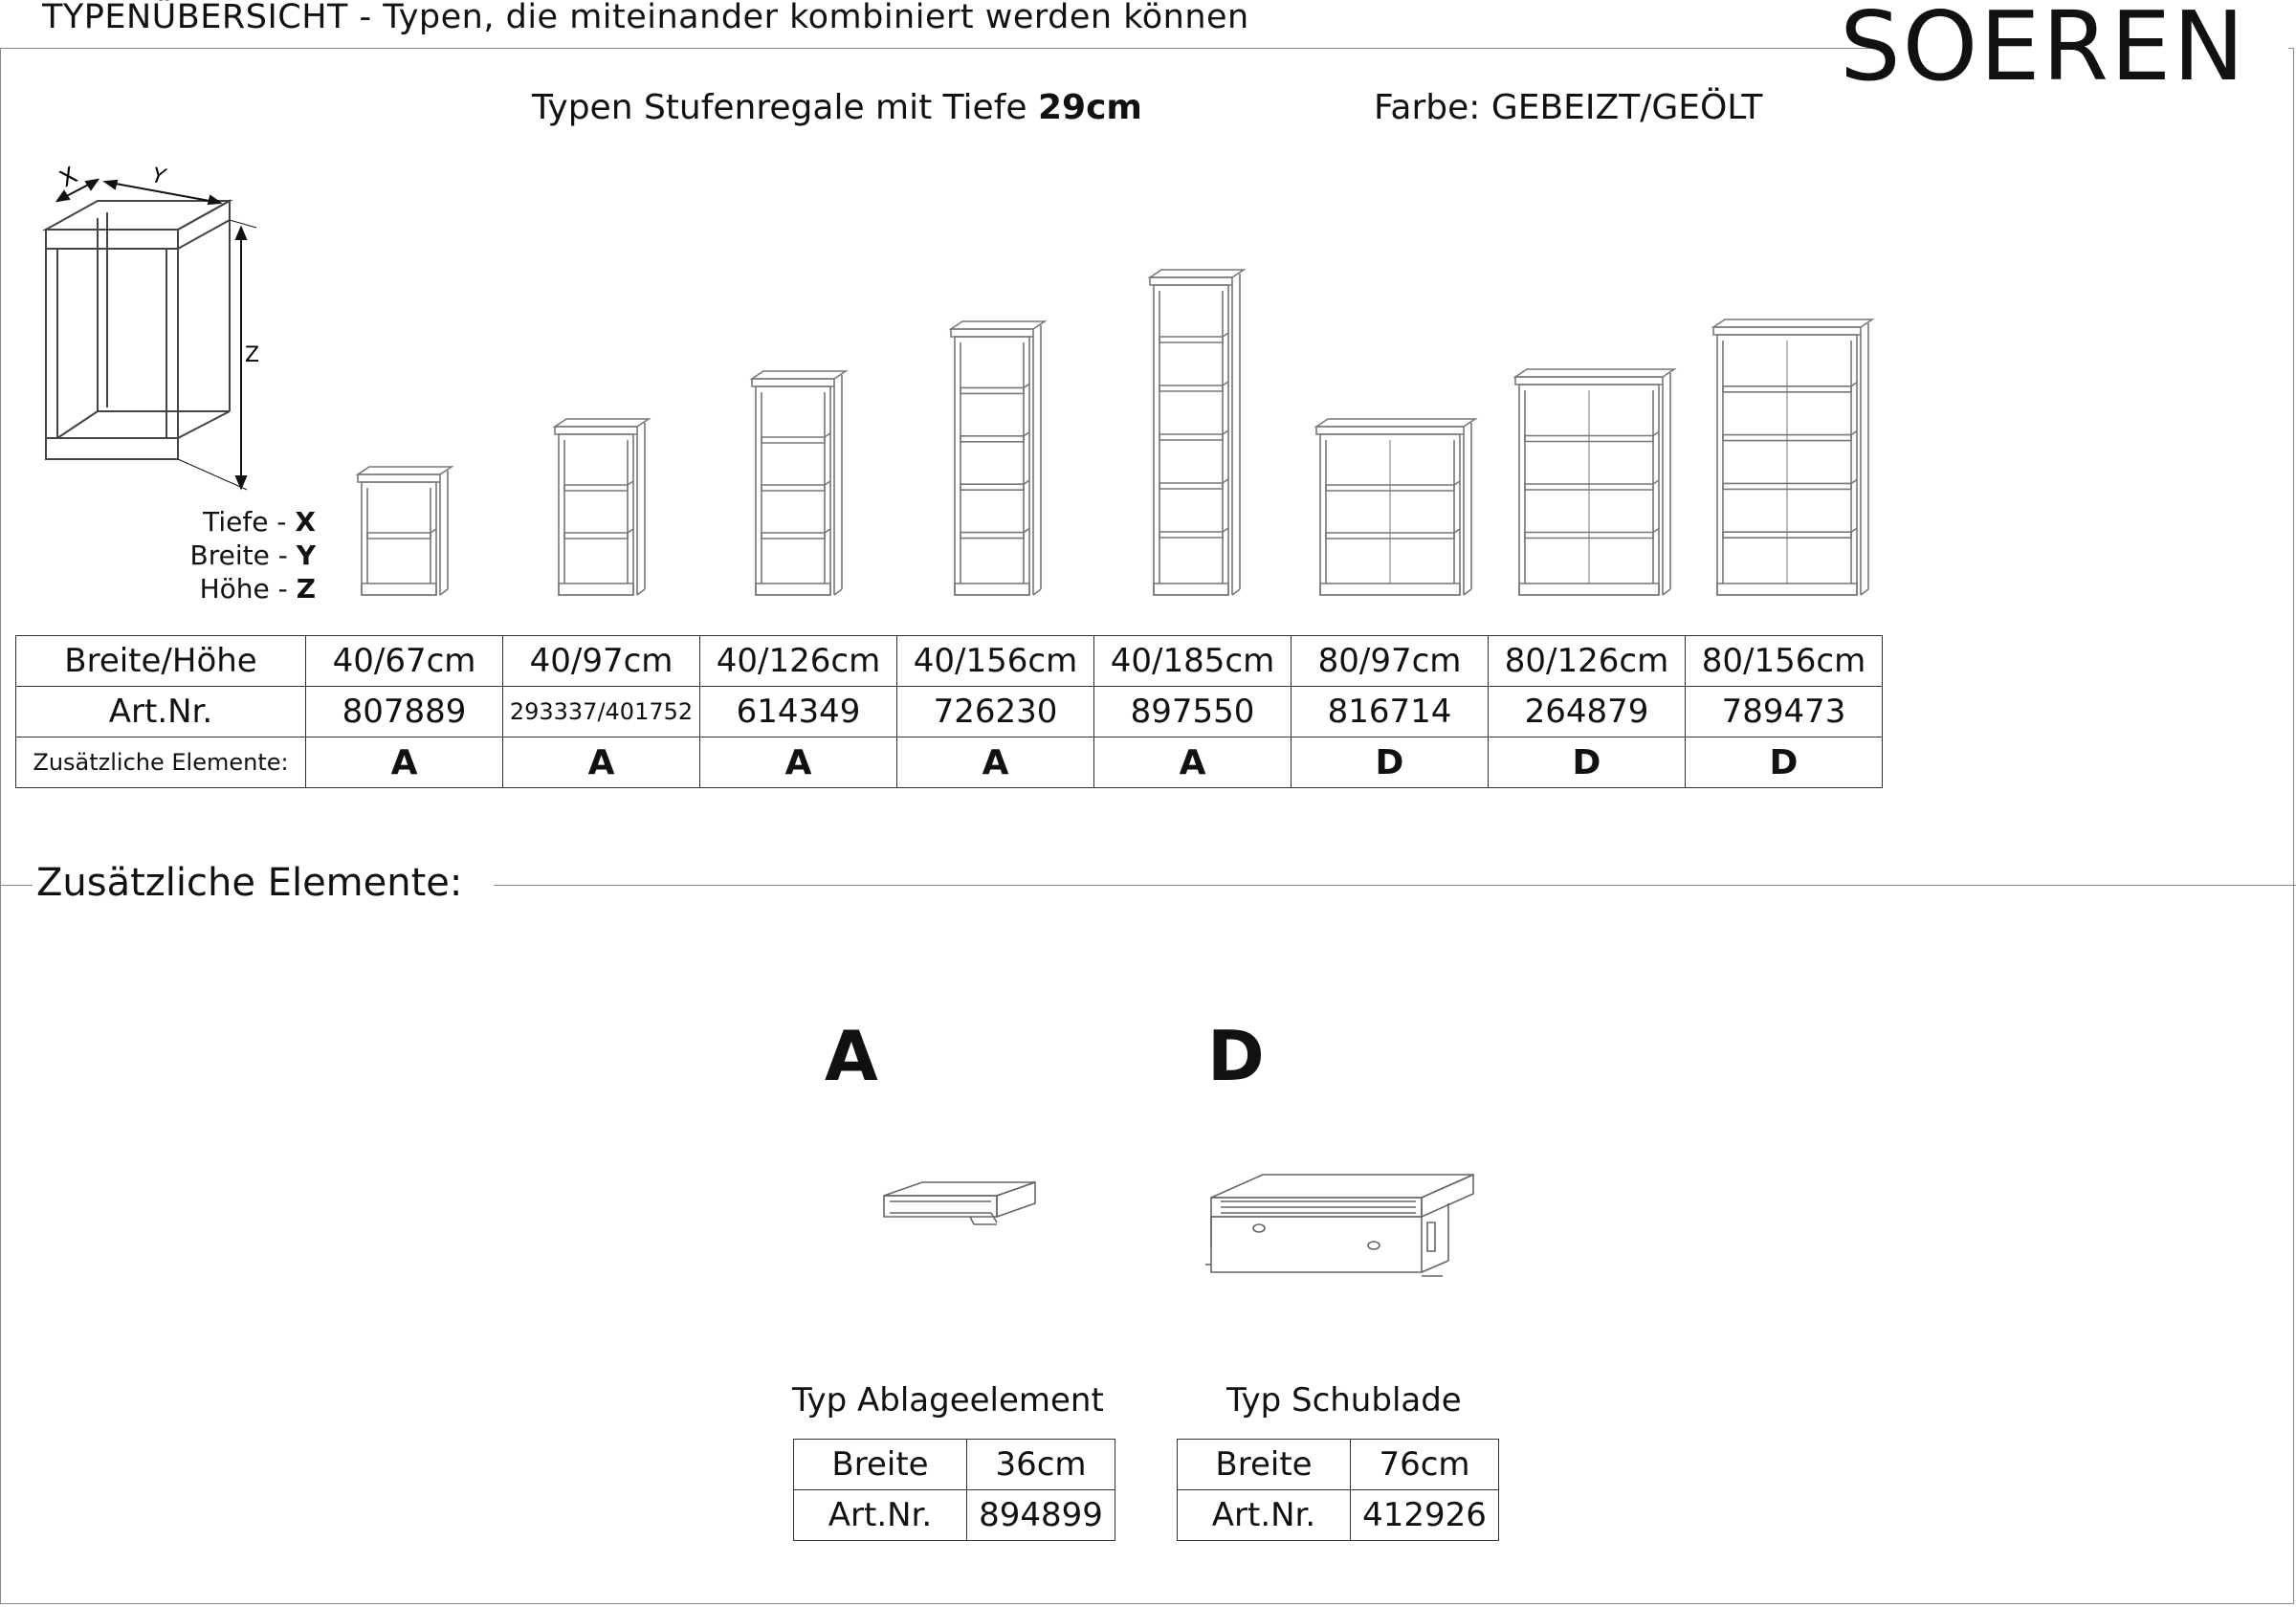 The height and width of the screenshot is (1607, 2296). I want to click on tray-element-drawing, so click(960, 1205).